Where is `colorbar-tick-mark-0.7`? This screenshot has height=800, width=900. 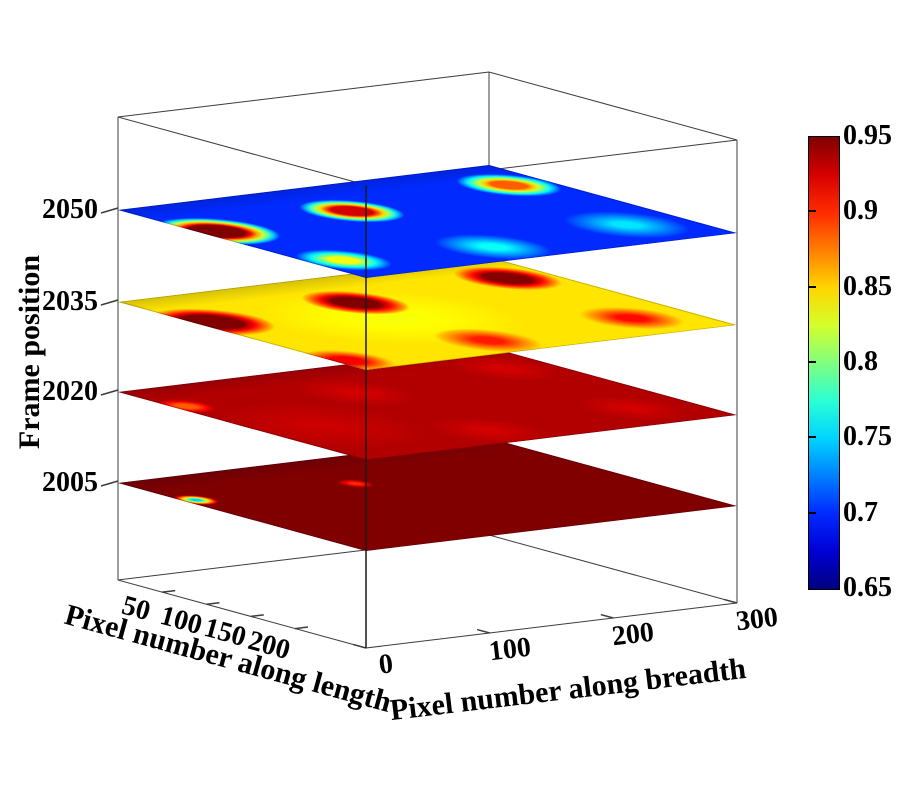 colorbar-tick-mark-0.7 is located at coordinates (812, 512).